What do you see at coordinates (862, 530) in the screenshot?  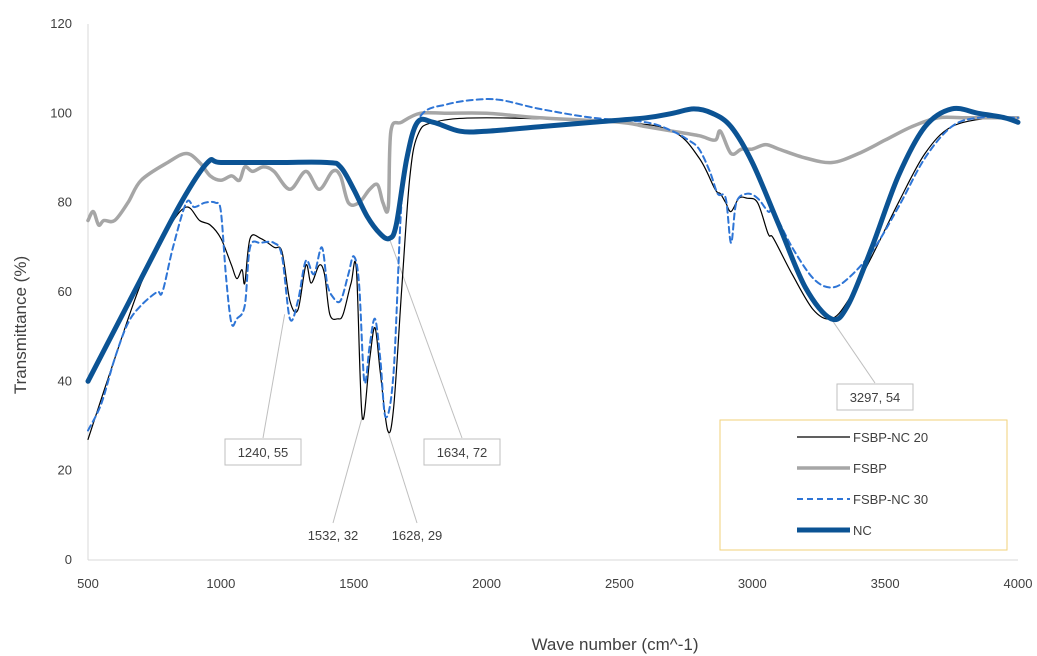 I see `legend-label-nc: NC` at bounding box center [862, 530].